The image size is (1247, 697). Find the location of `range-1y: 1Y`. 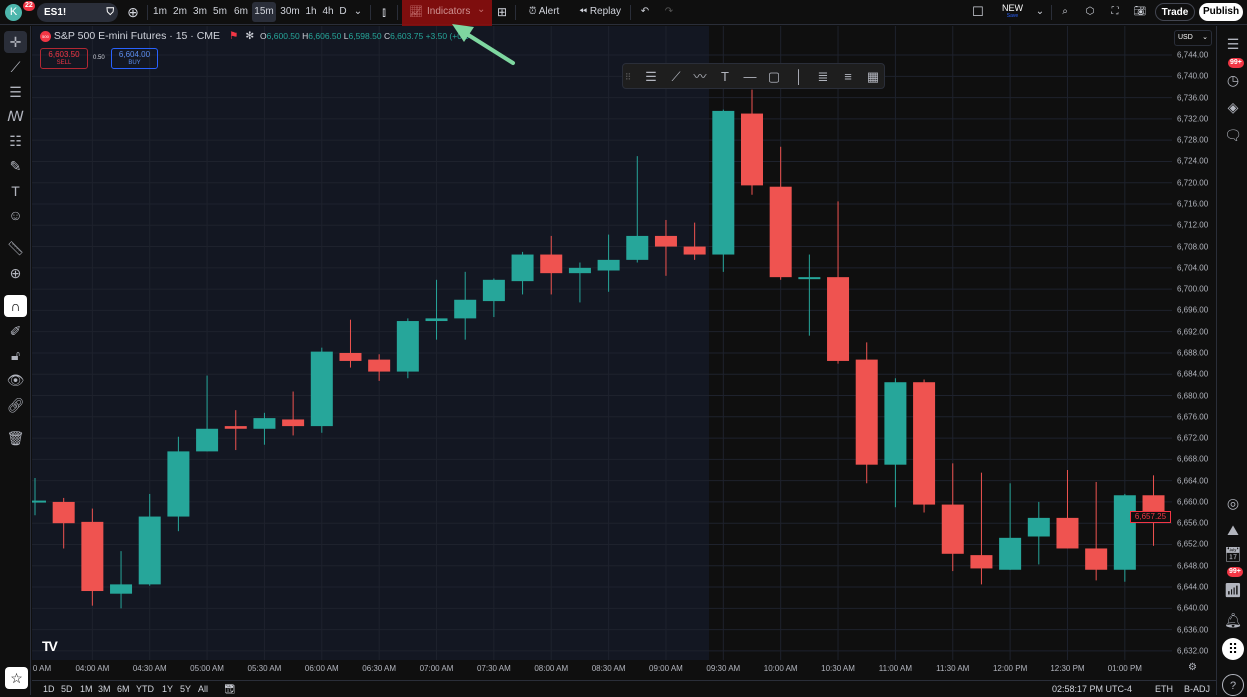

range-1y: 1Y is located at coordinates (168, 689).